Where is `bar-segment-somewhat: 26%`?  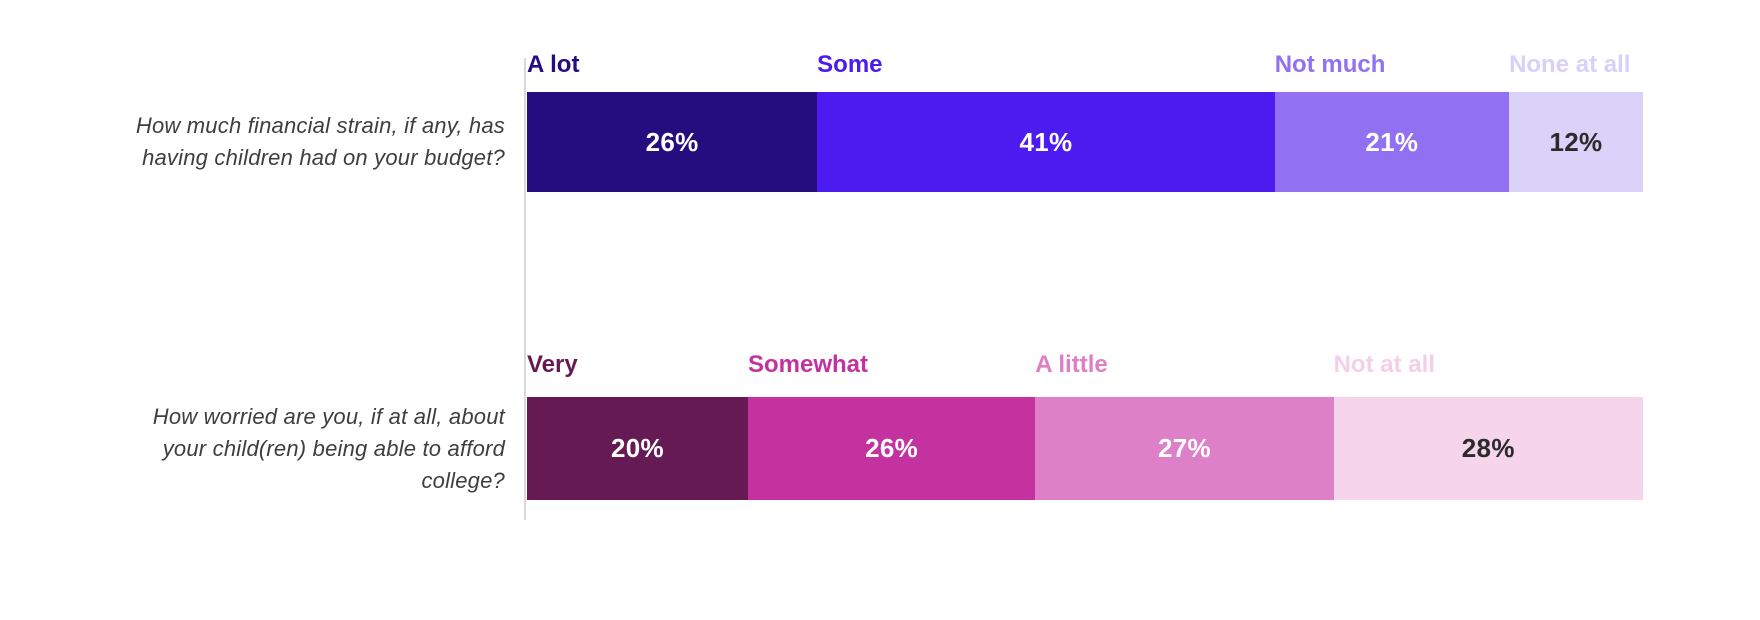
bar-segment-somewhat: 26% is located at coordinates (891, 448).